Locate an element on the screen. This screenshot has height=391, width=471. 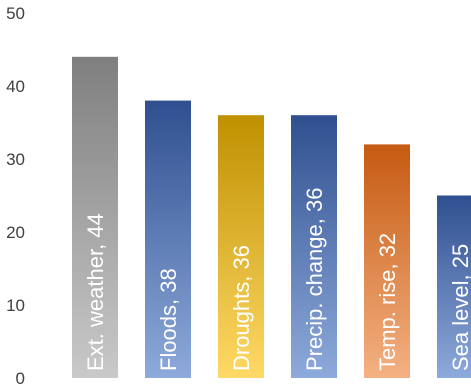
bar-data-label: Droughts, 36 is located at coordinates (241, 308).